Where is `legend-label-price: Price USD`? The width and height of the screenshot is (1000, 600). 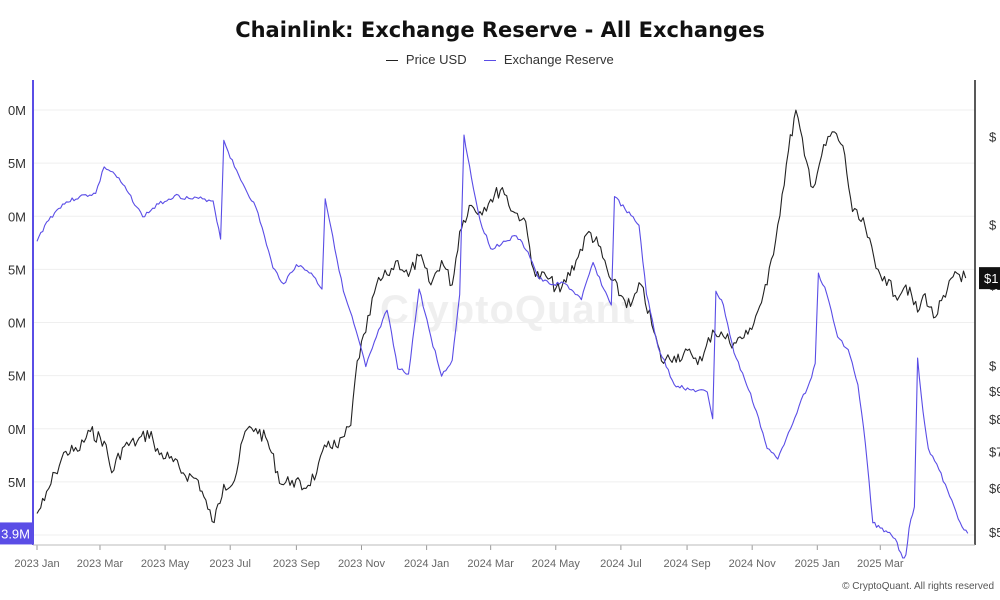
legend-label-price: Price USD is located at coordinates (436, 59).